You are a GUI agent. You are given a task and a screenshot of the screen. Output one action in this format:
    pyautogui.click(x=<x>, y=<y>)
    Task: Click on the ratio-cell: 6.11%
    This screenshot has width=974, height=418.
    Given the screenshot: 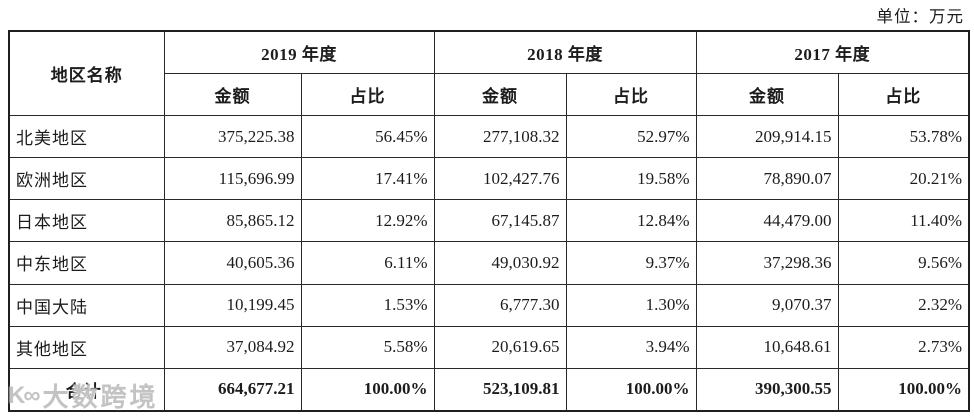 What is the action you would take?
    pyautogui.click(x=367, y=263)
    